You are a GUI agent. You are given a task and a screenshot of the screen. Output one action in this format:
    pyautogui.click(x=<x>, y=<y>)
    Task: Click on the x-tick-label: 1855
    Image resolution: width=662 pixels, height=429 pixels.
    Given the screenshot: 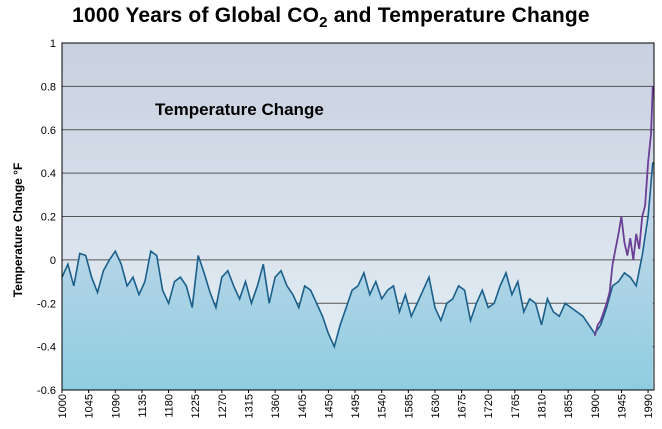 What is the action you would take?
    pyautogui.click(x=569, y=406)
    